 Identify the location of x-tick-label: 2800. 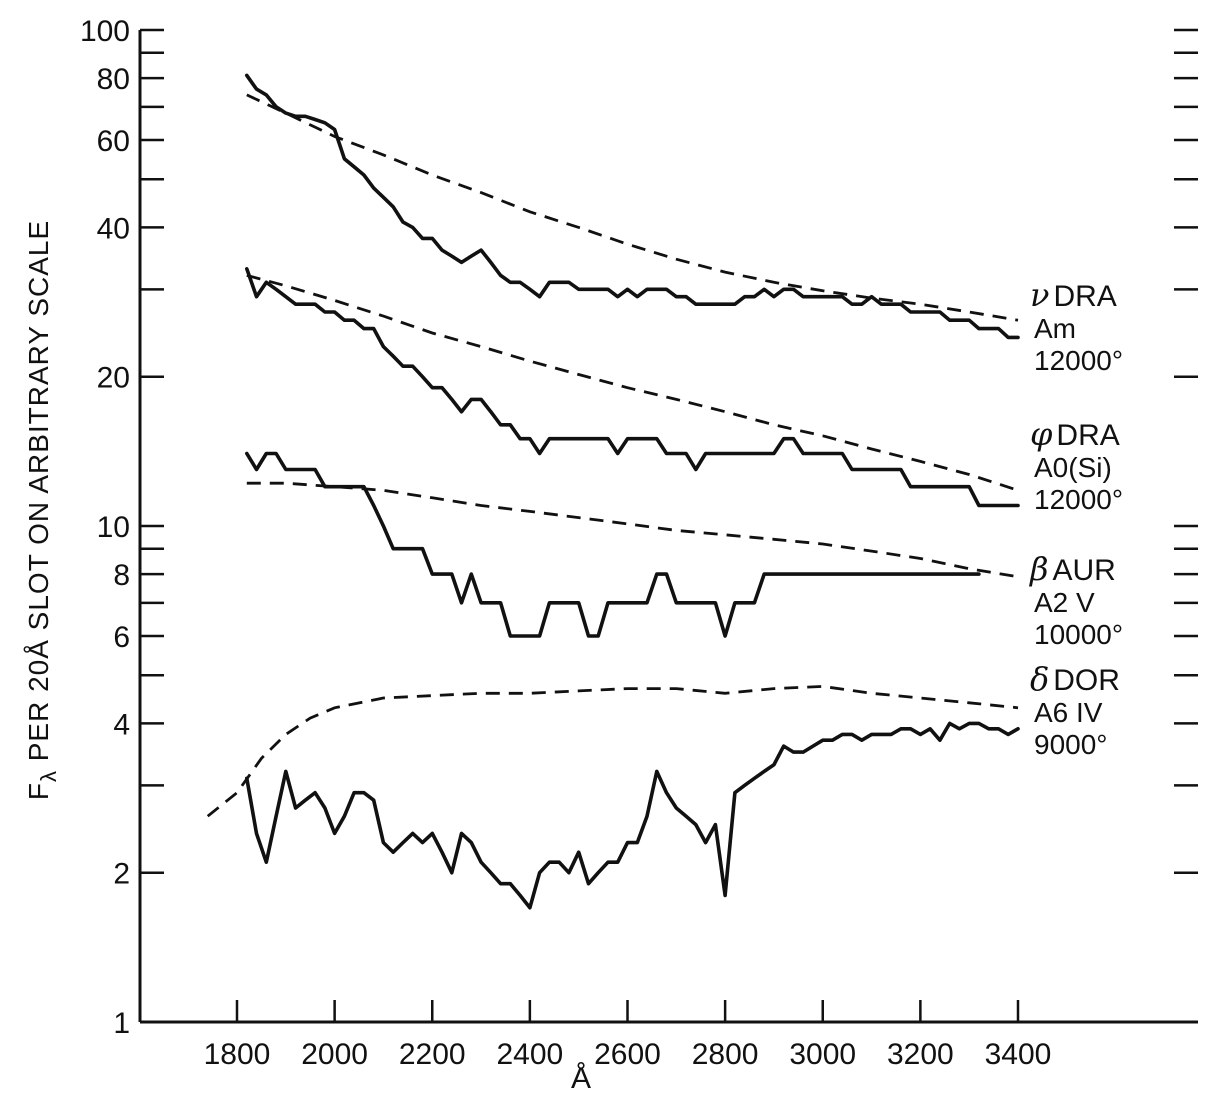
(725, 1054).